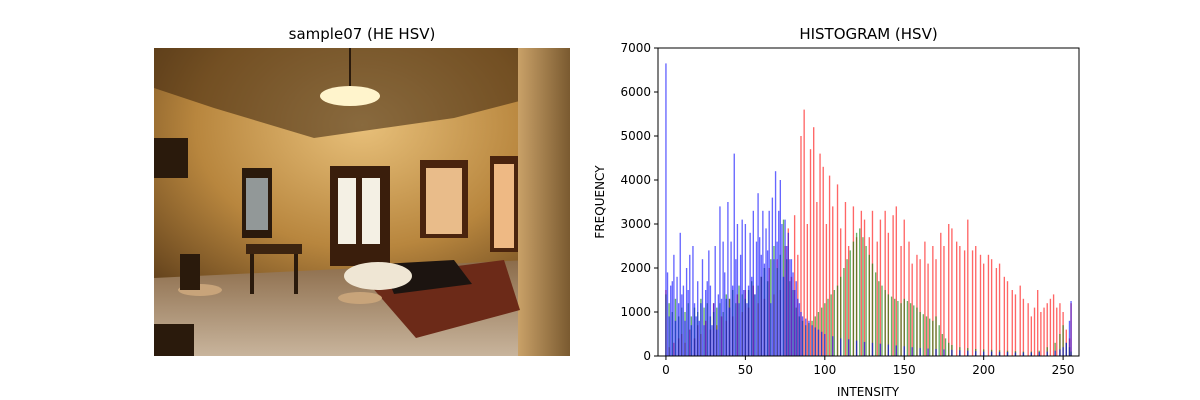 Image resolution: width=1200 pixels, height=400 pixels. Describe the element at coordinates (666, 370) in the screenshot. I see `x-tick-label: 0` at that location.